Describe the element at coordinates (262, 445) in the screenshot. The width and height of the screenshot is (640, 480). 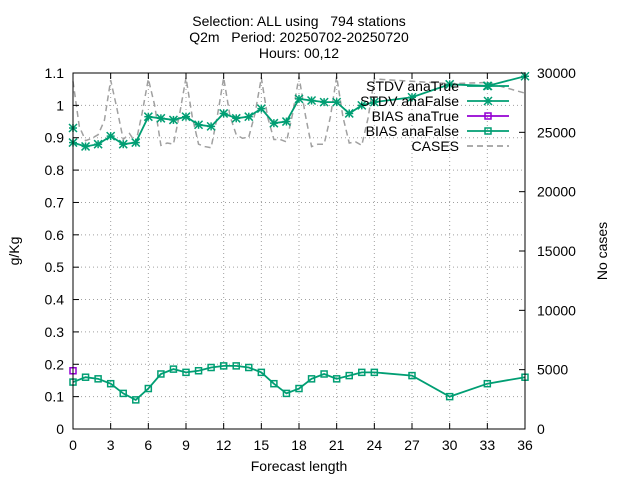
I see `x-tick-label: 15` at that location.